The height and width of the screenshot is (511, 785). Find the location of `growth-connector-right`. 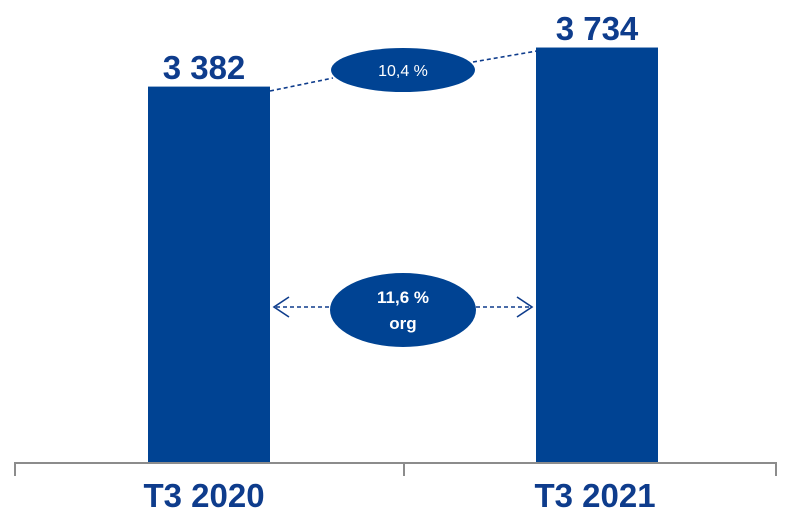

growth-connector-right is located at coordinates (505, 56).